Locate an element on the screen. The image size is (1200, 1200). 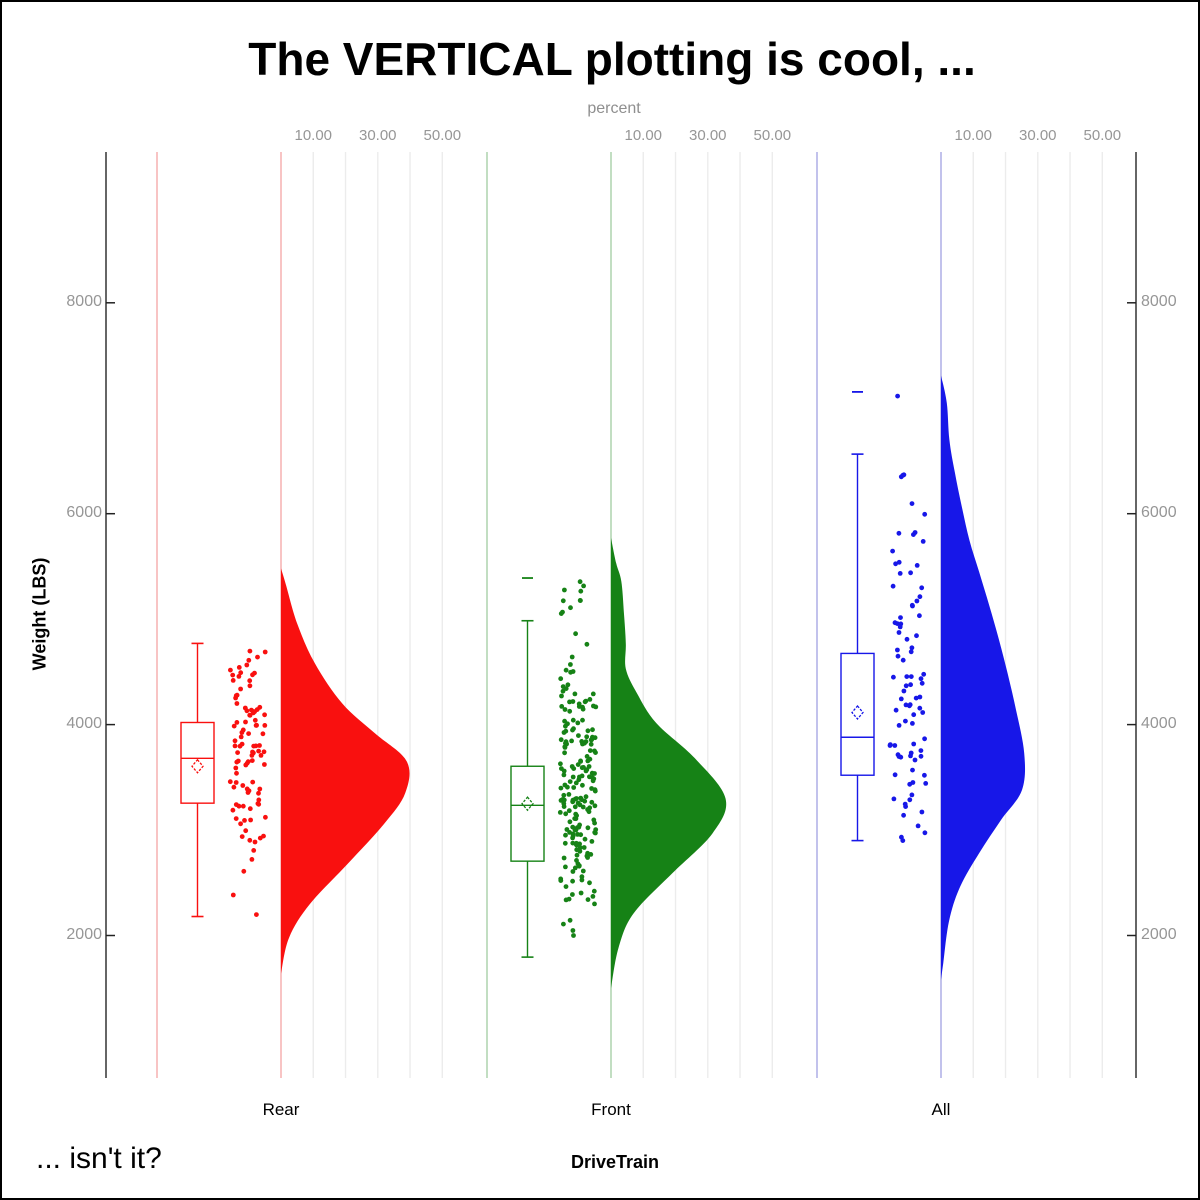
violin-rear is located at coordinates (345, 771).